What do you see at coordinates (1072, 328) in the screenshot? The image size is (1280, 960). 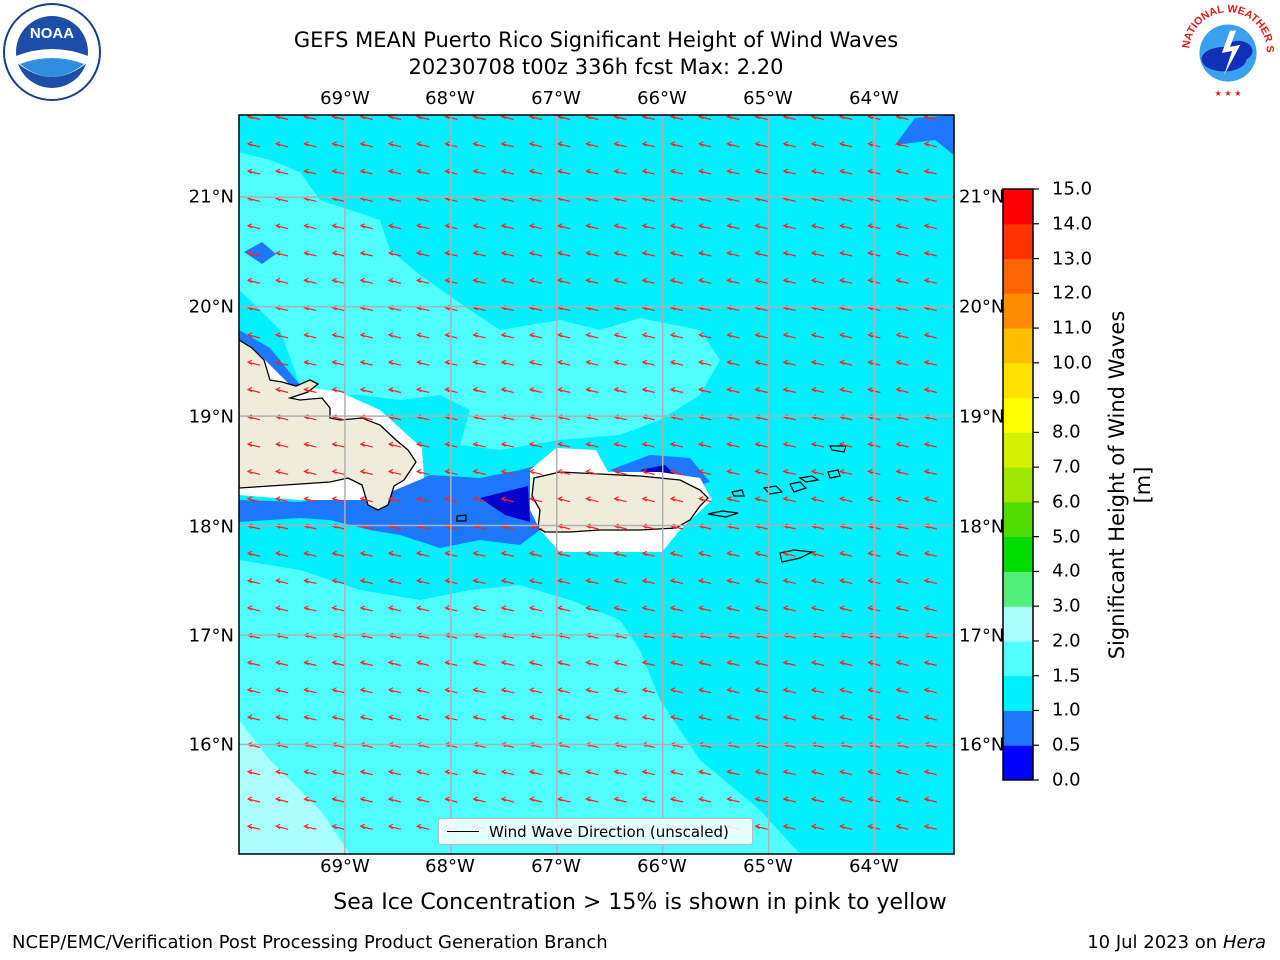 I see `colorbar-tick-label: 11.0` at bounding box center [1072, 328].